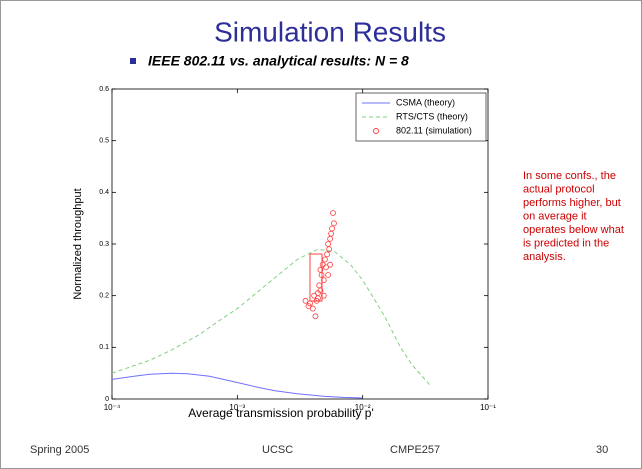 Image resolution: width=642 pixels, height=469 pixels. Describe the element at coordinates (112, 407) in the screenshot. I see `x-tick-label: 10⁻⁴` at that location.